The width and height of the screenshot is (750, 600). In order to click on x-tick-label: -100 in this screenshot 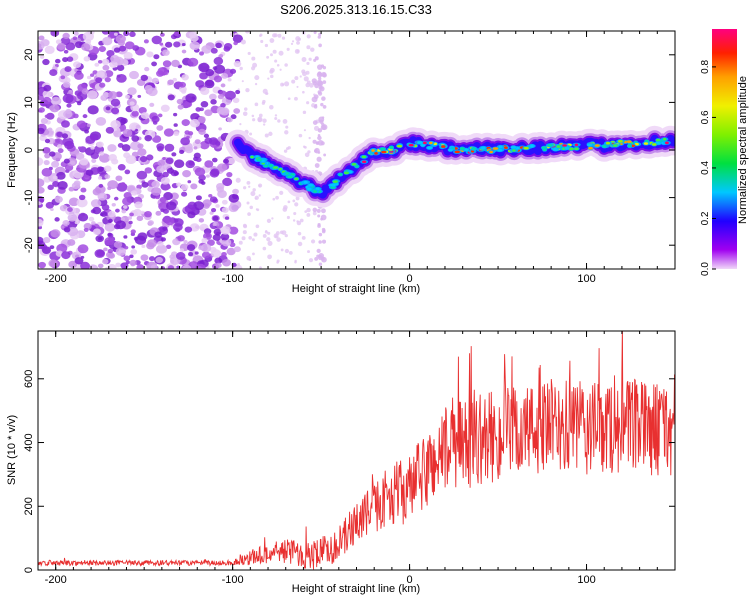, I will do `click(233, 580)`.